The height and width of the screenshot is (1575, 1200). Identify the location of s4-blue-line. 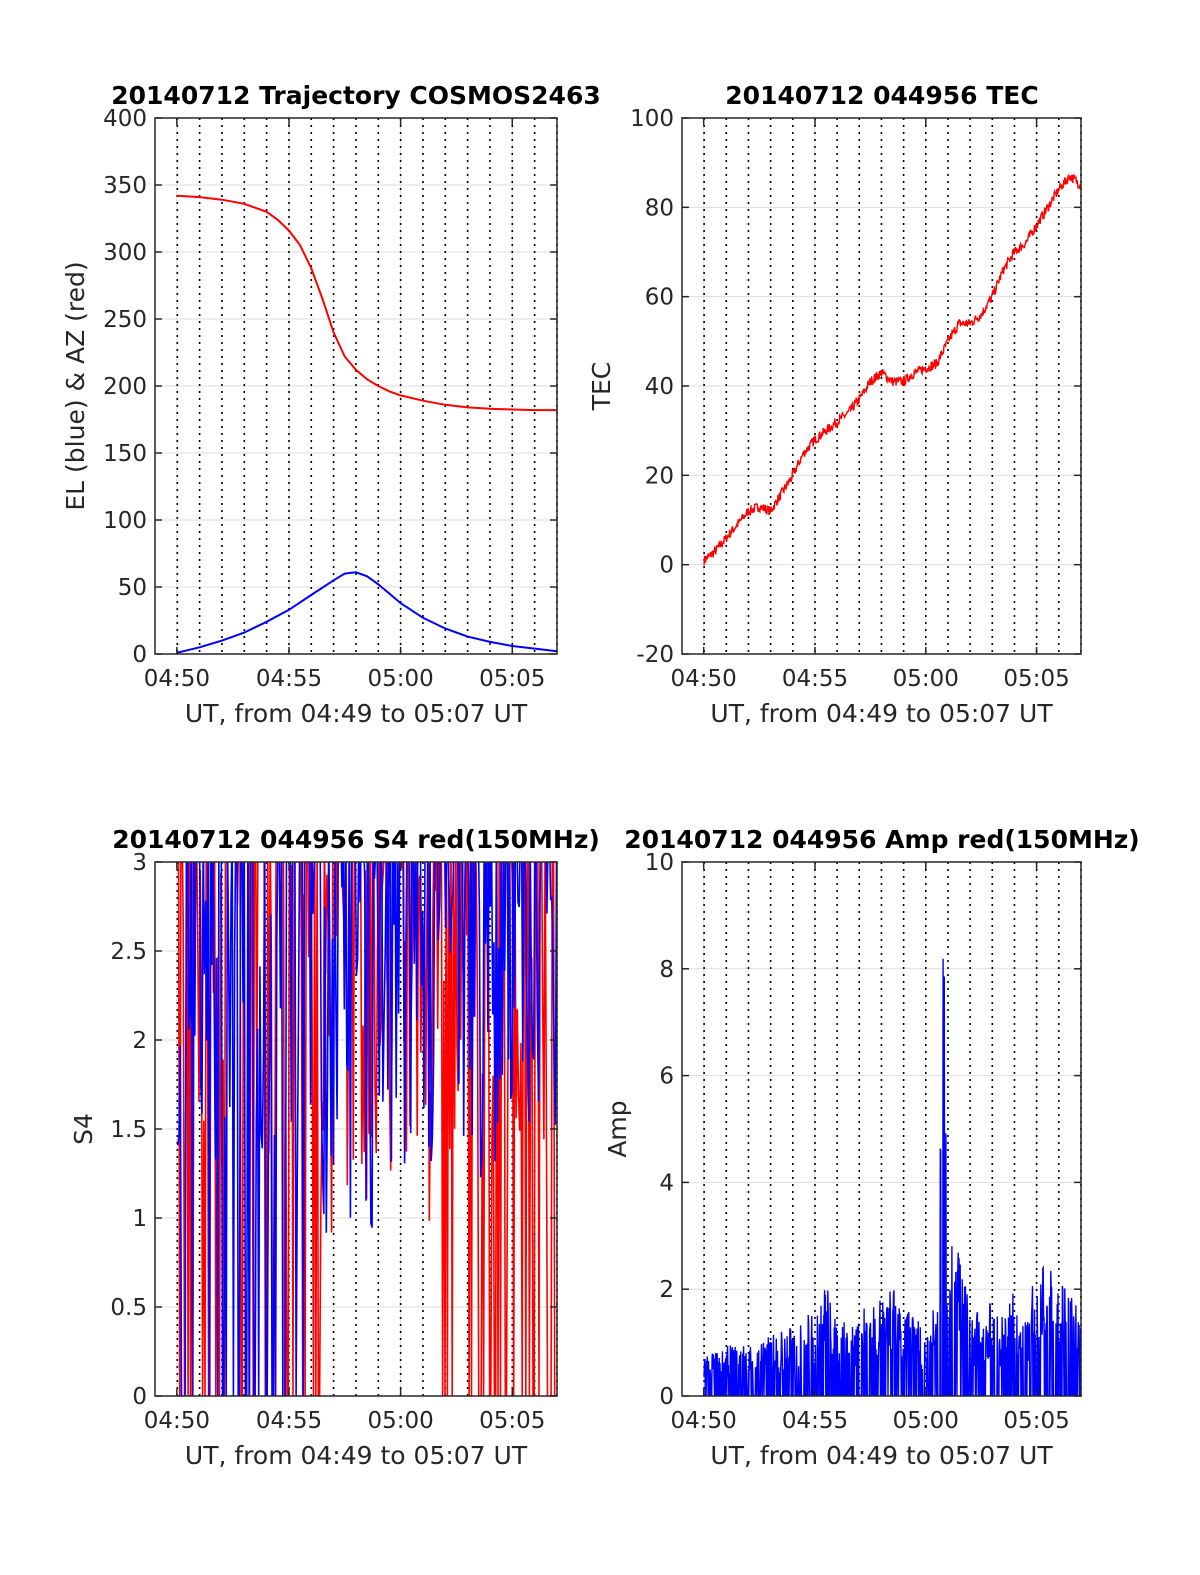
(367, 1129).